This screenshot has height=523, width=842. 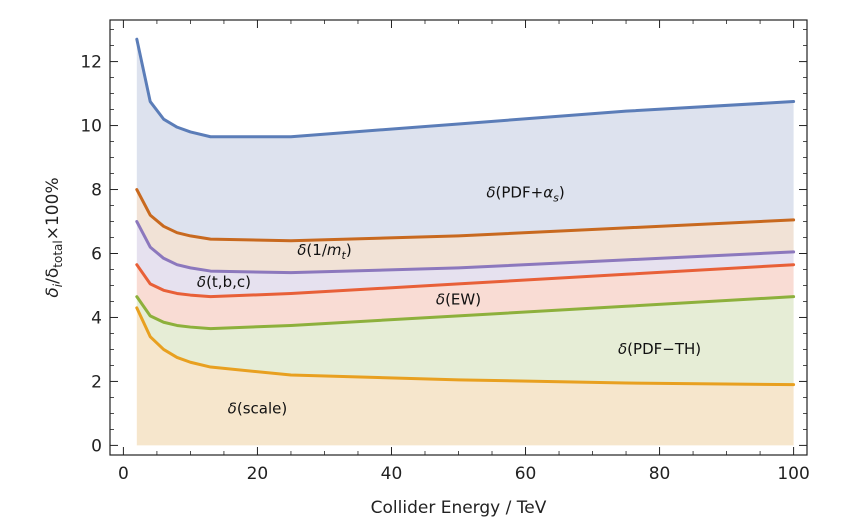 What do you see at coordinates (660, 474) in the screenshot?
I see `x-tick-label: 80` at bounding box center [660, 474].